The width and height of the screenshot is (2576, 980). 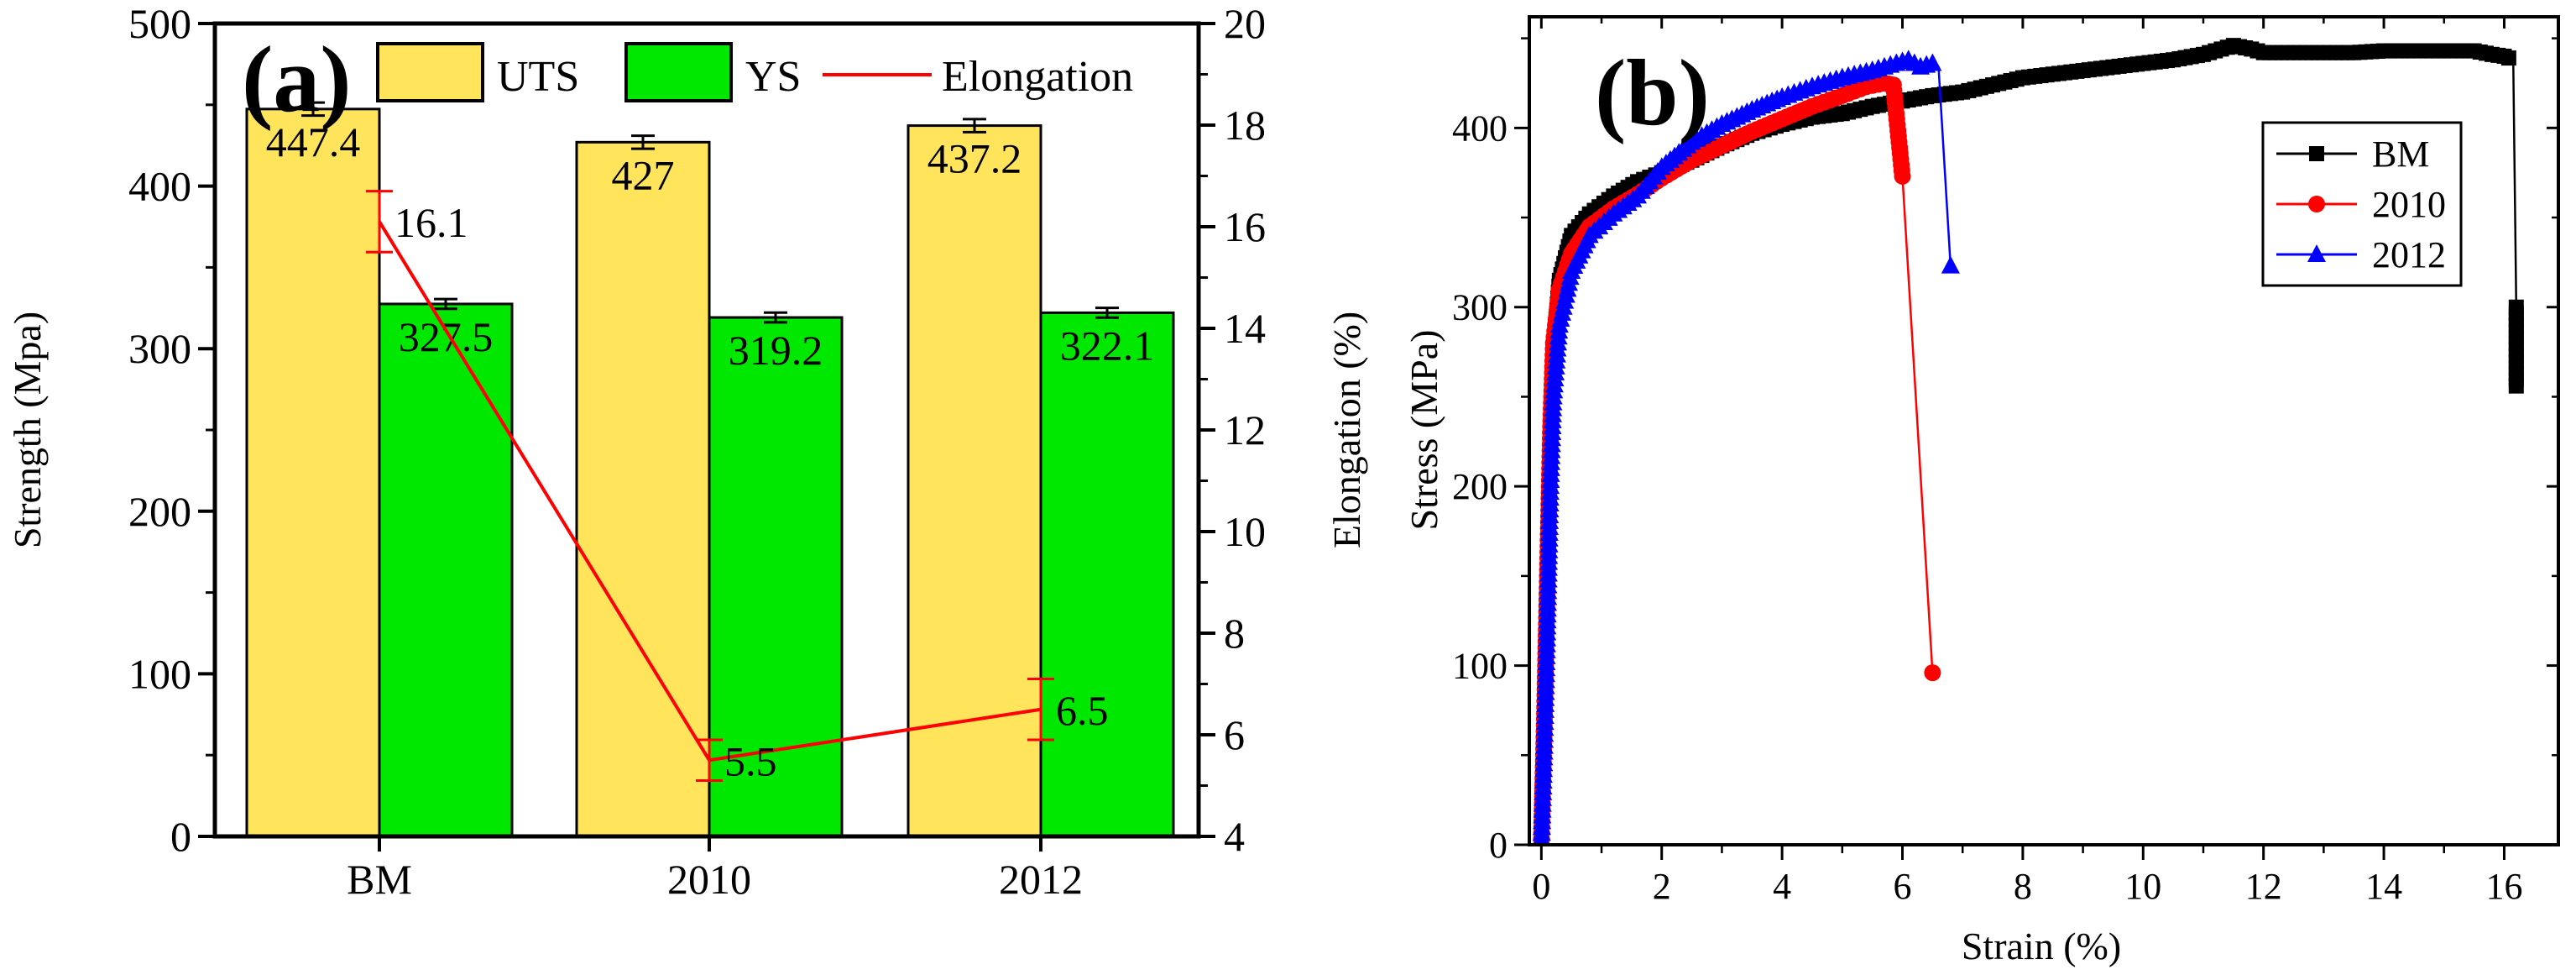 What do you see at coordinates (2503, 886) in the screenshot?
I see `b-x-tick-label-16: 16` at bounding box center [2503, 886].